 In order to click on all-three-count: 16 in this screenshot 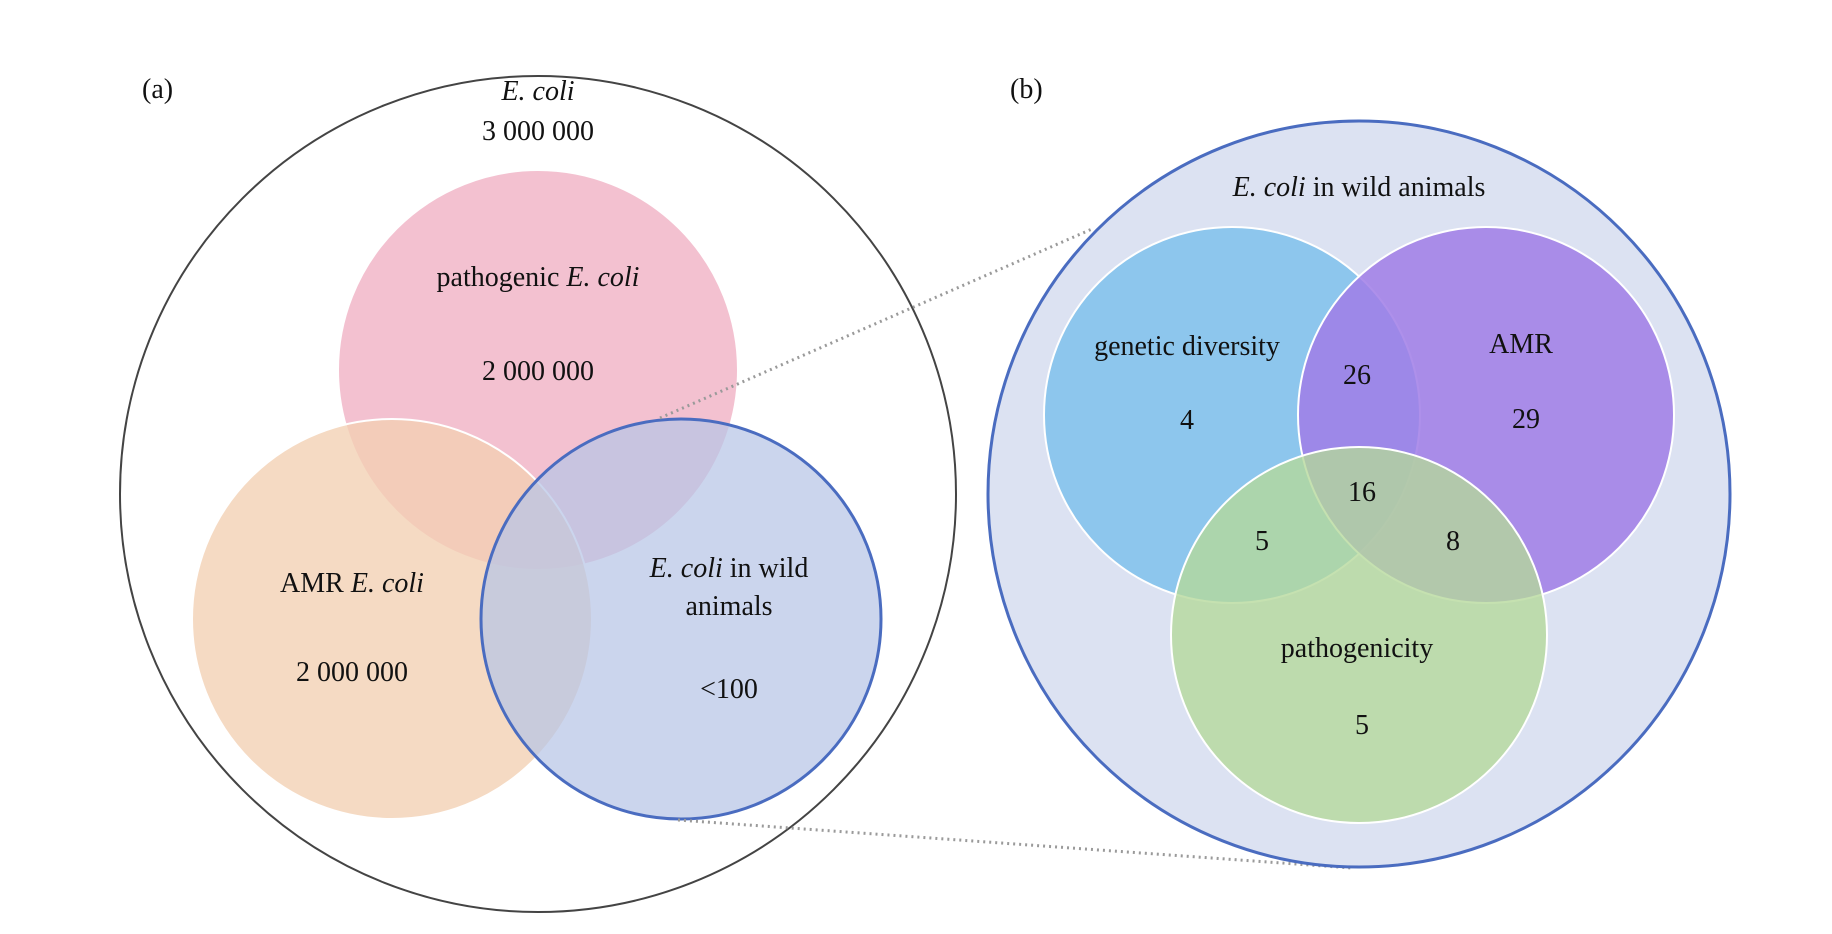, I will do `click(1362, 492)`.